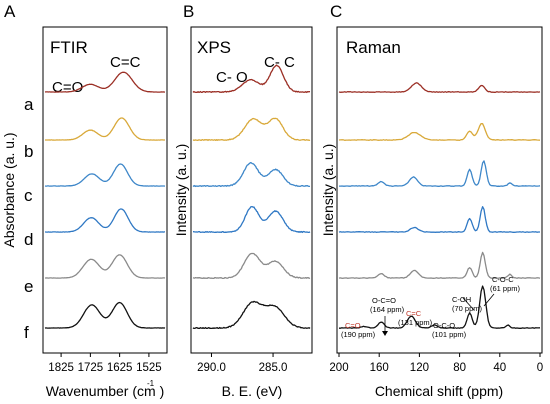 This screenshot has height=404, width=550. I want to click on xps-x-tick-label: 290.0, so click(211, 368).